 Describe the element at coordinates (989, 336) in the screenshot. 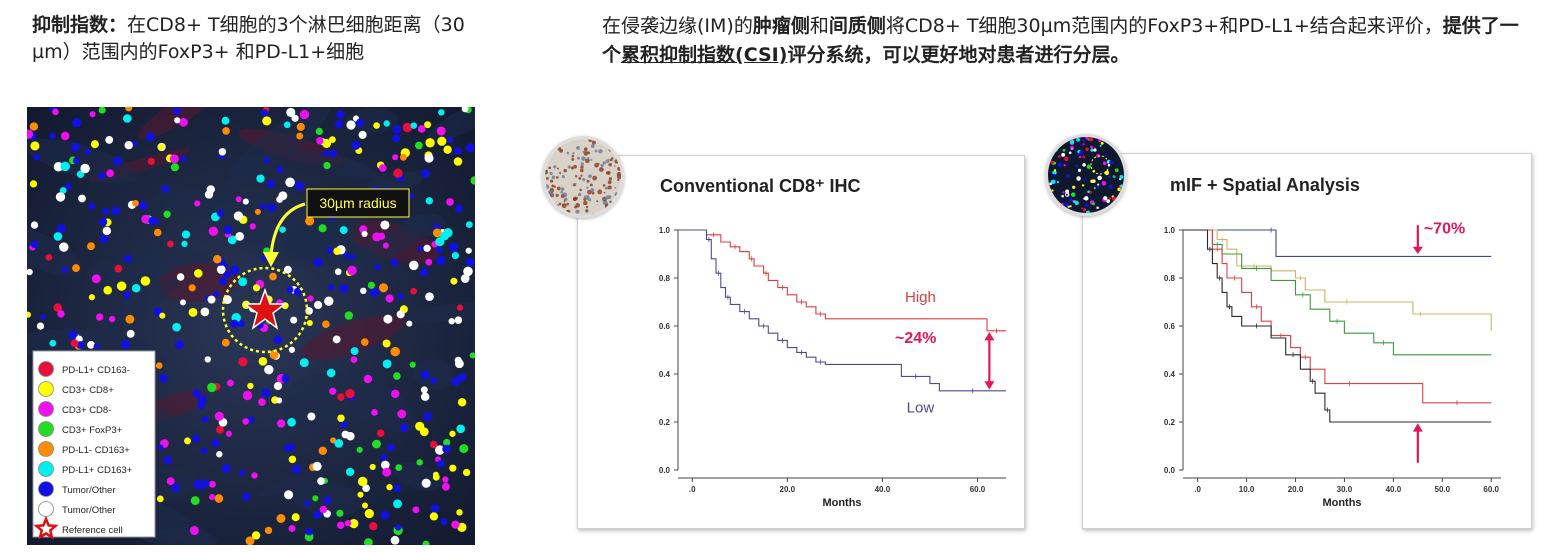

I see `arrow-head-up` at that location.